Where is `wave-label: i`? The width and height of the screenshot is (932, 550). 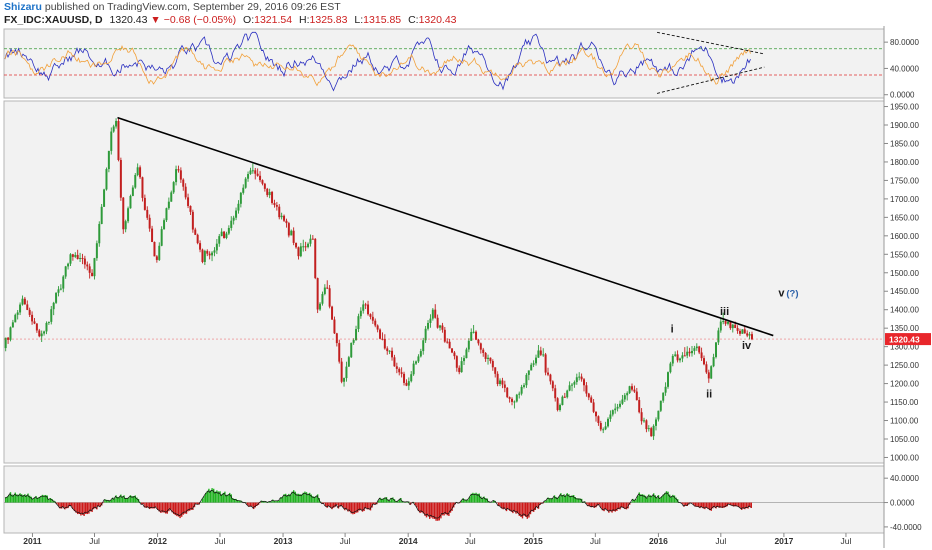
wave-label: i is located at coordinates (672, 330).